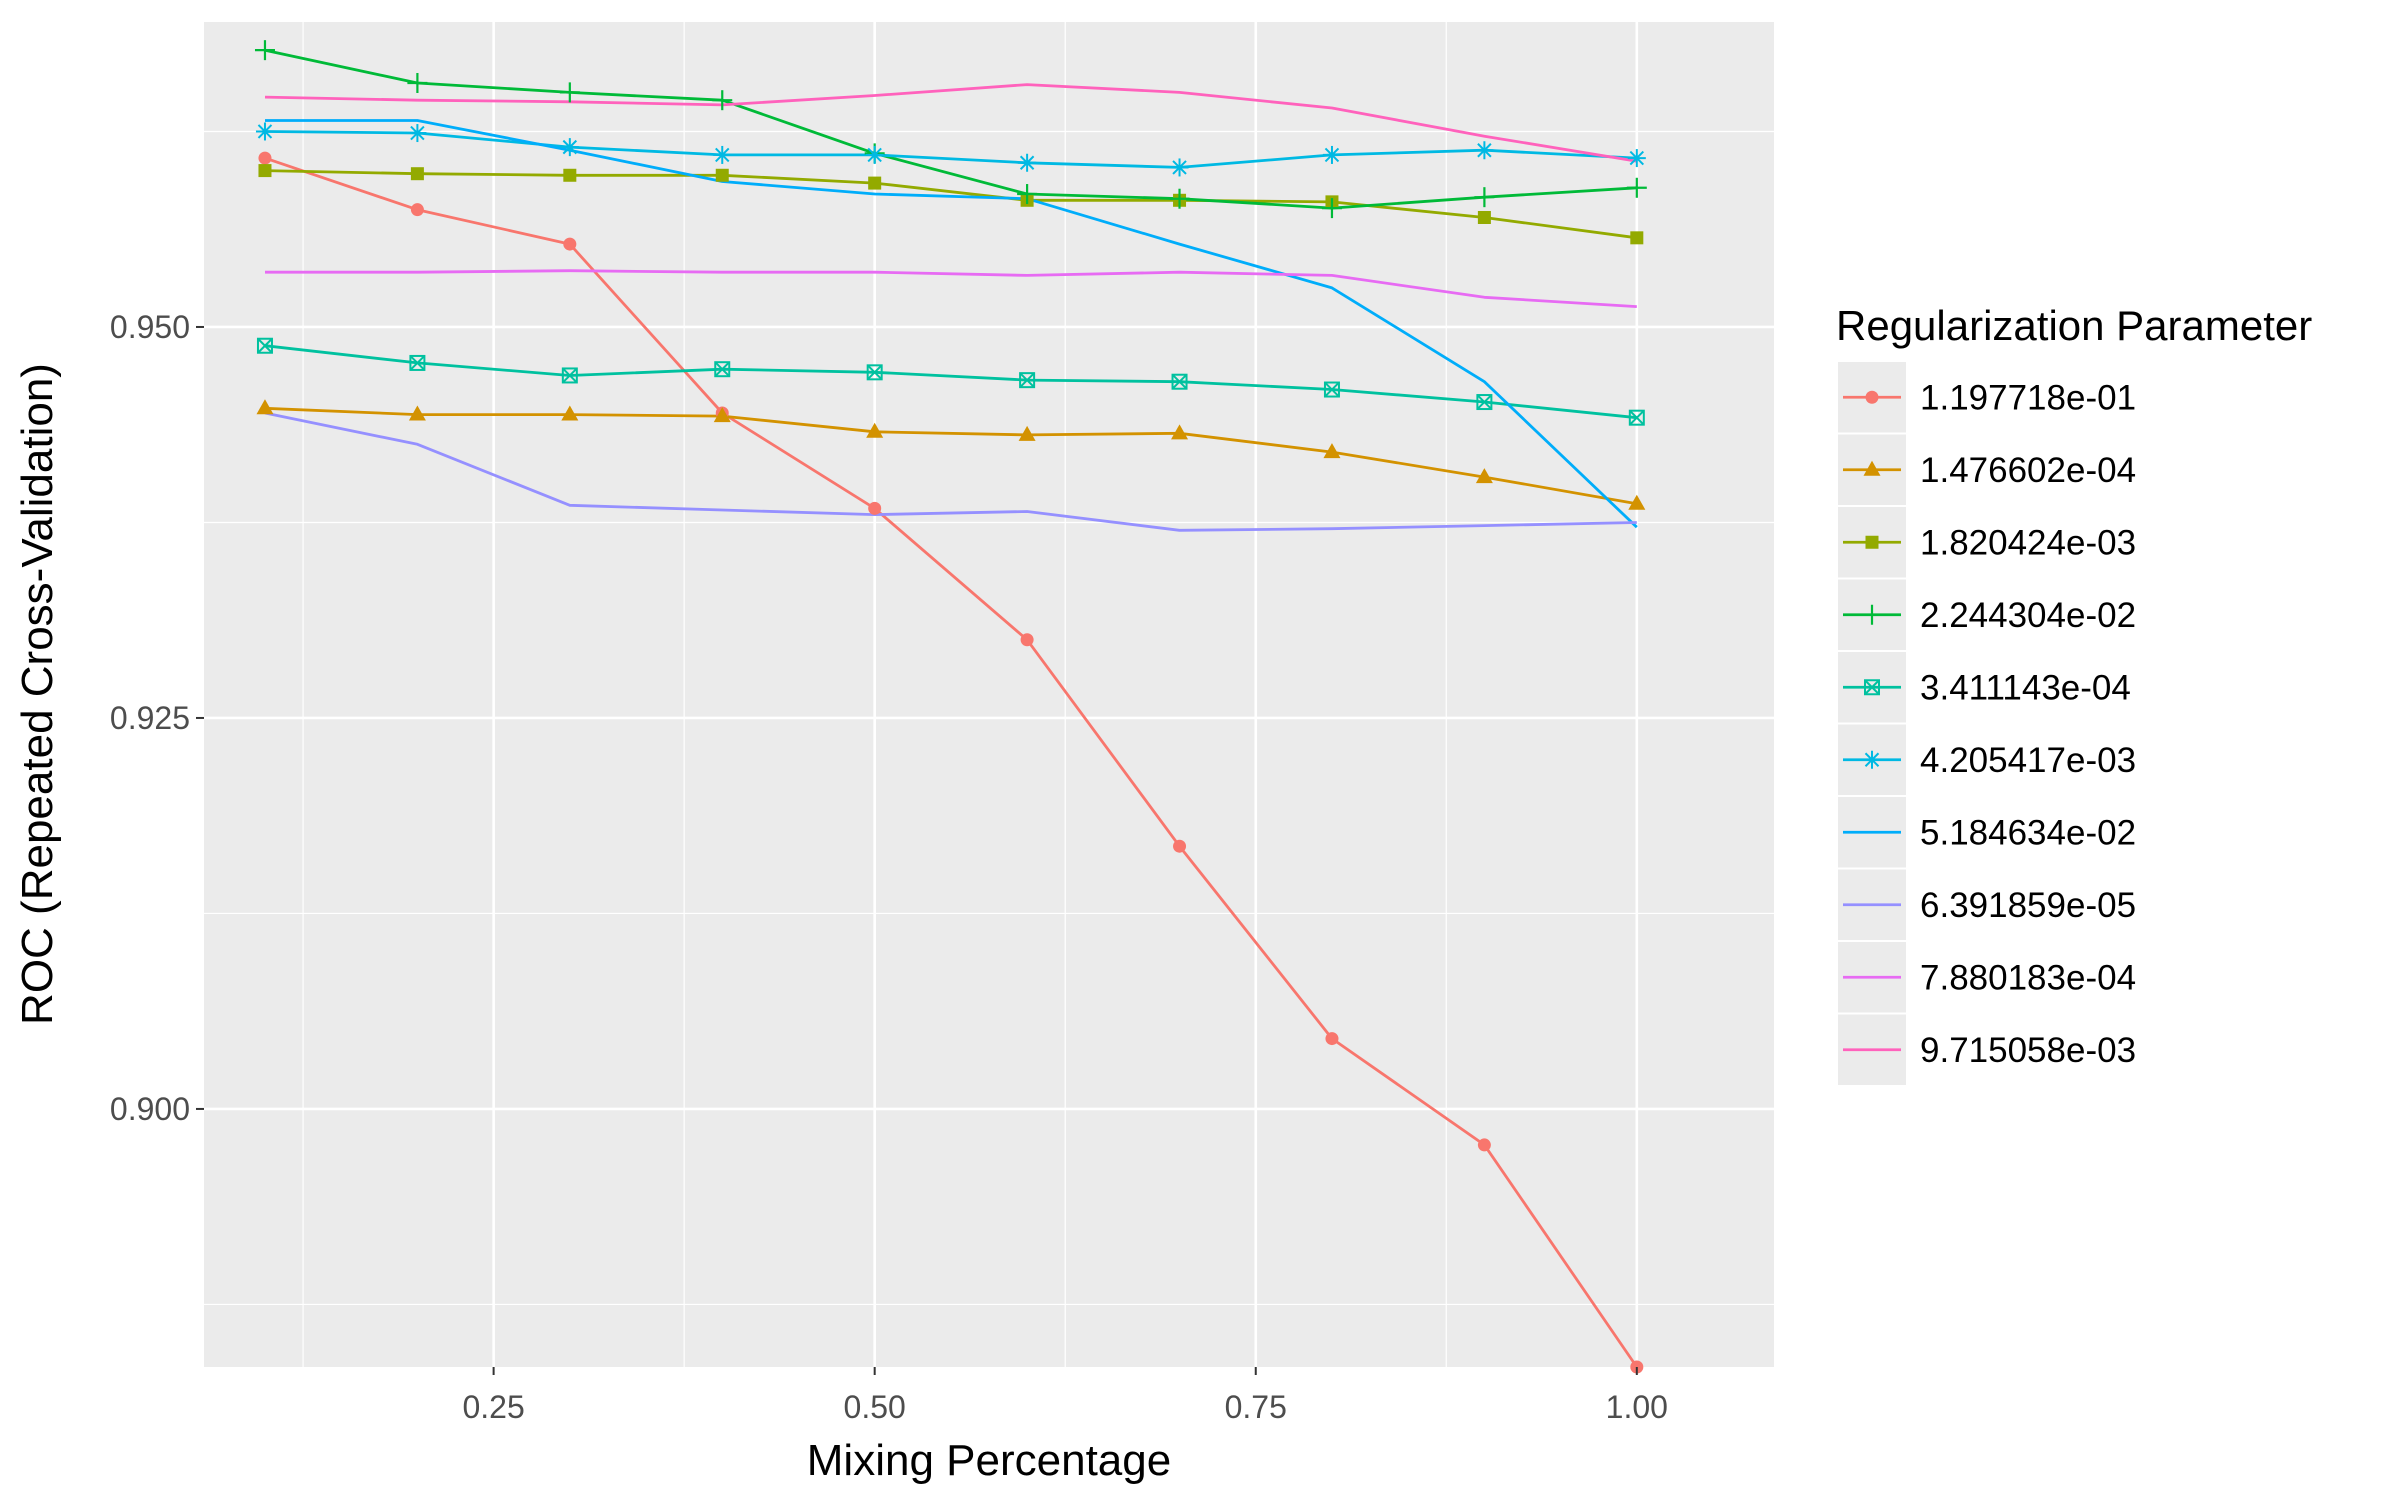  What do you see at coordinates (1987, 904) in the screenshot?
I see `legend-item: 6.391859e-05` at bounding box center [1987, 904].